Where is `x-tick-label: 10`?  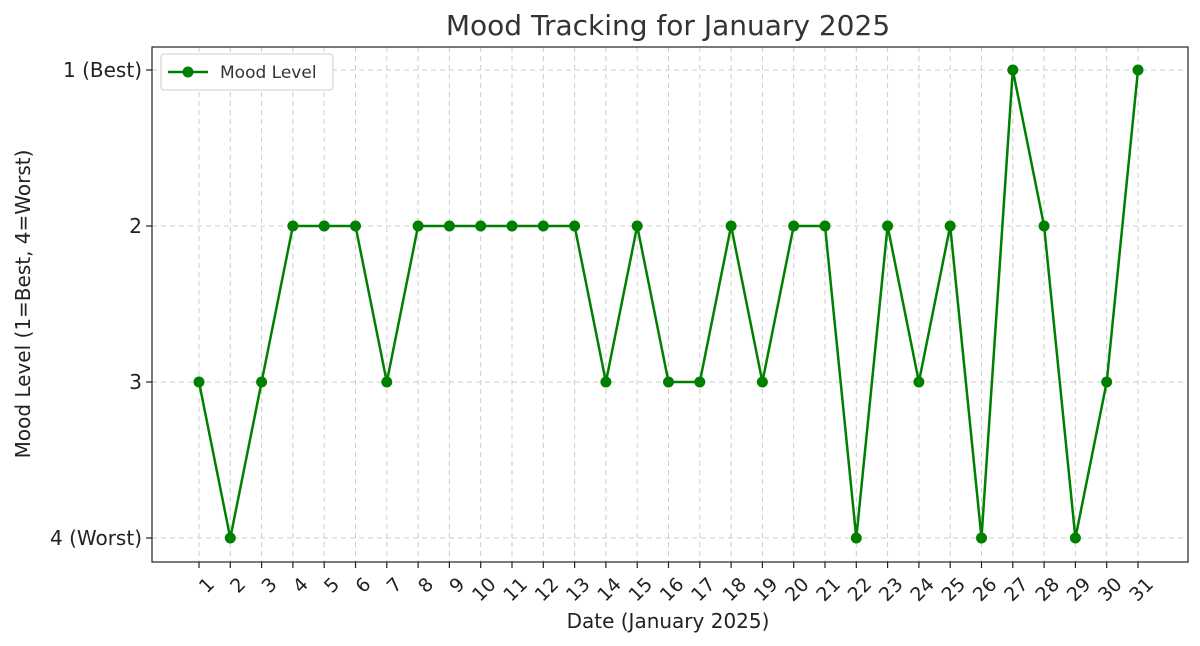
x-tick-label: 10 is located at coordinates (484, 589).